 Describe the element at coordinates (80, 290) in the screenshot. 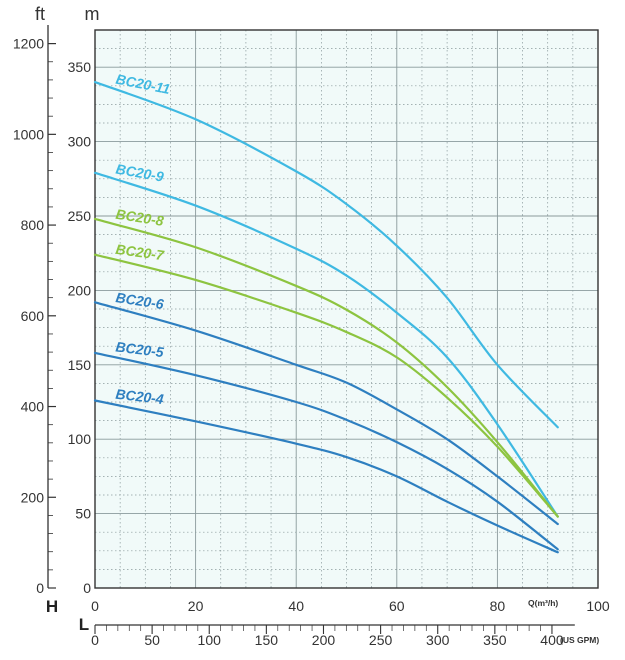

I see `y-tick-label: 200` at that location.